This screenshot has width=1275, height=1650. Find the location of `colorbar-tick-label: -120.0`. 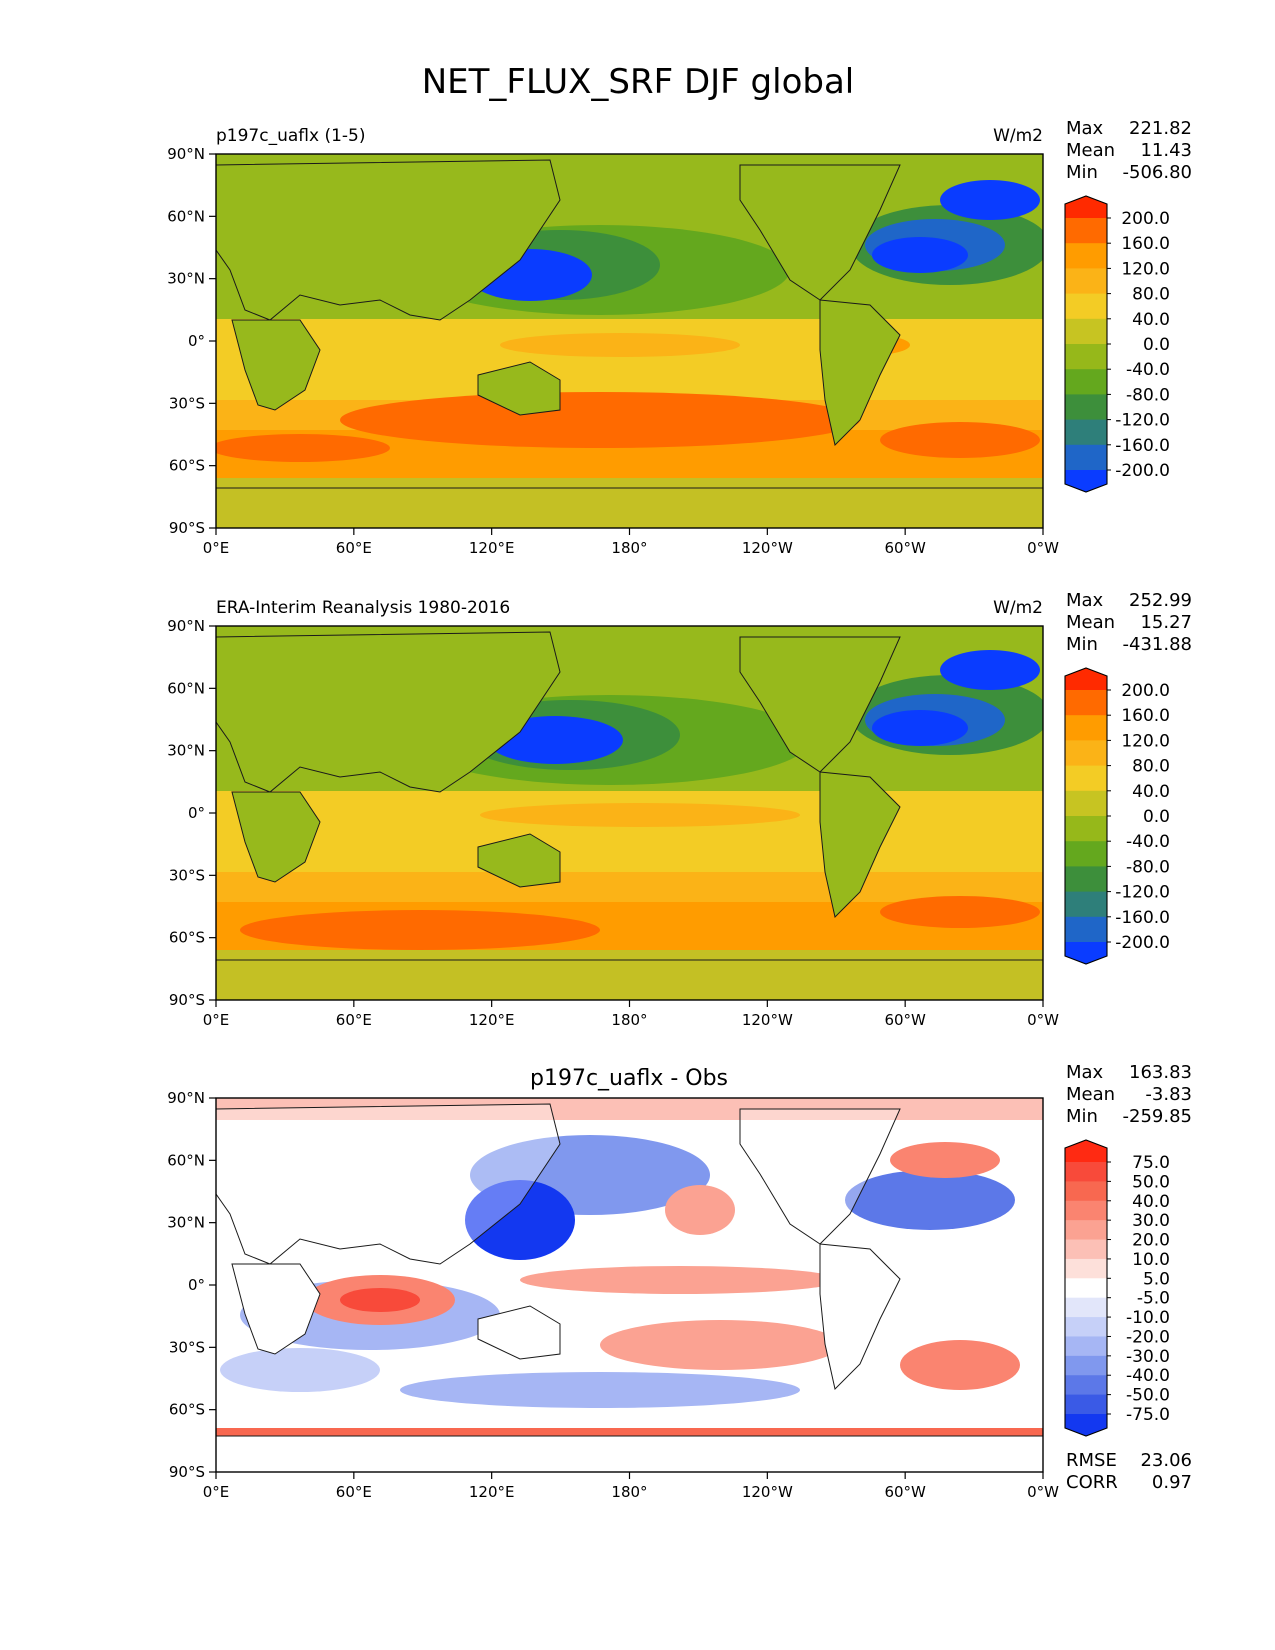

colorbar-tick-label: -120.0 is located at coordinates (1142, 421).